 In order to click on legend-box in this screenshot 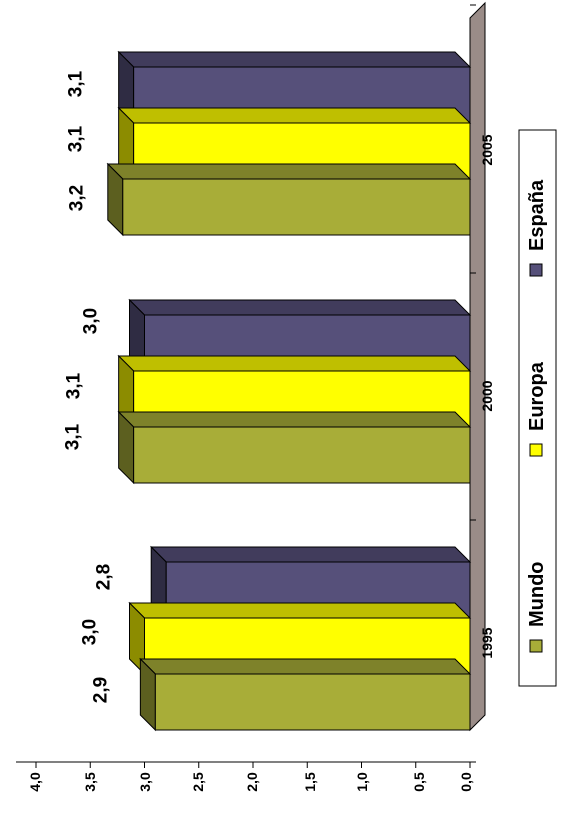, I will do `click(537, 408)`.